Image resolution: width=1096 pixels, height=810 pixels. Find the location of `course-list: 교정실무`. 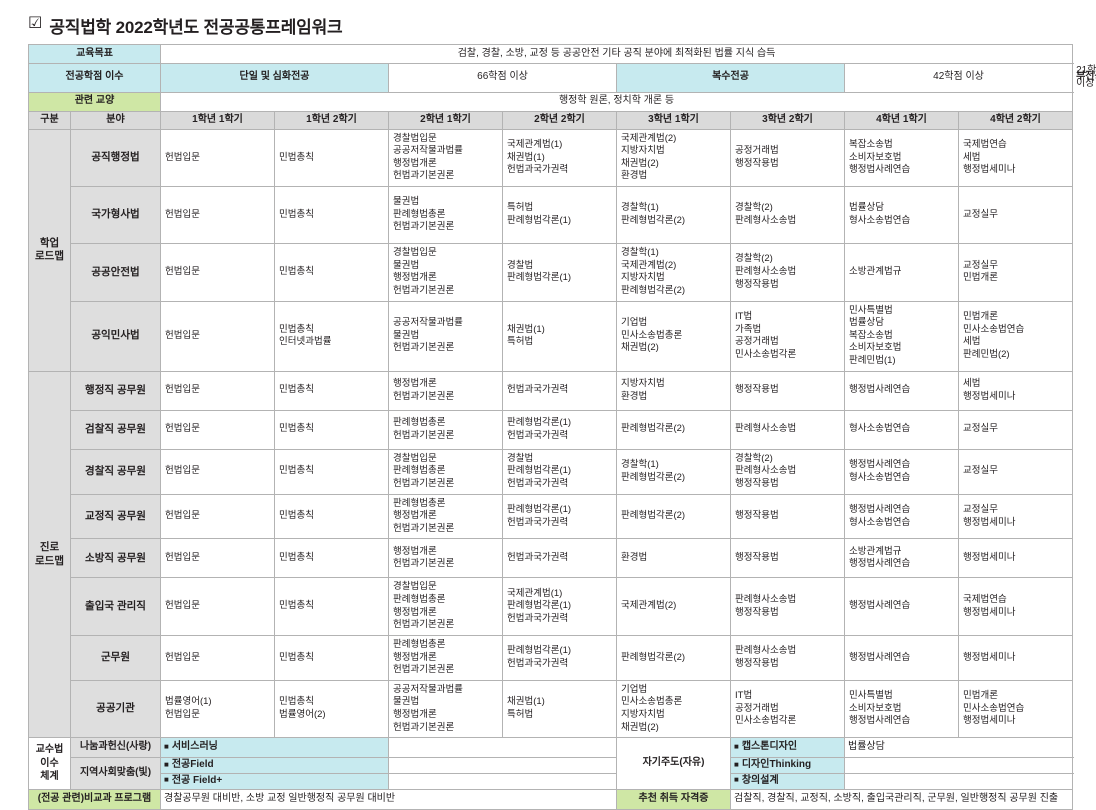

course-list: 교정실무 is located at coordinates (1015, 471).